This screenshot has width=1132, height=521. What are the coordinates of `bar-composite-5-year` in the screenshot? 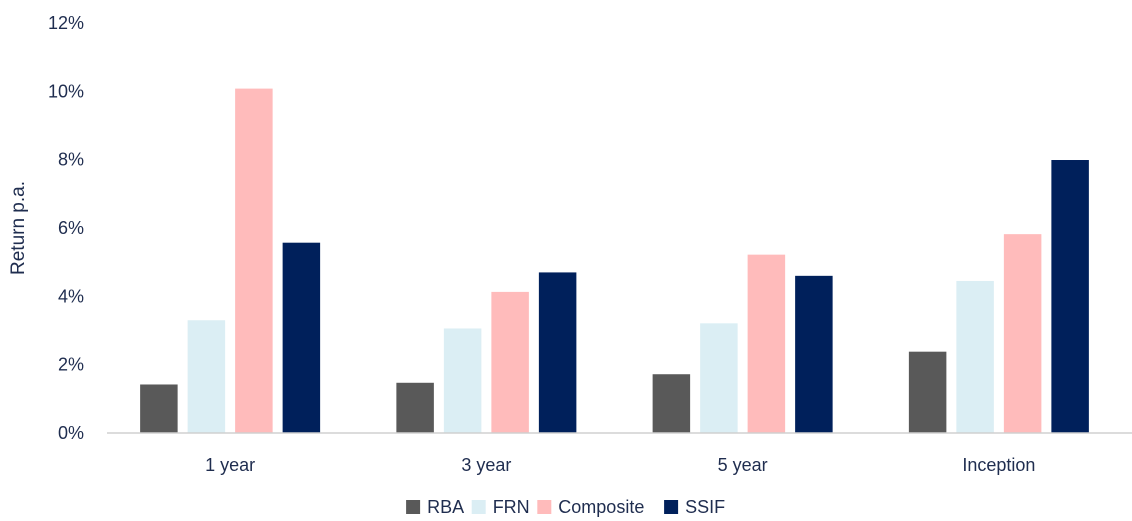 It's located at (766, 343).